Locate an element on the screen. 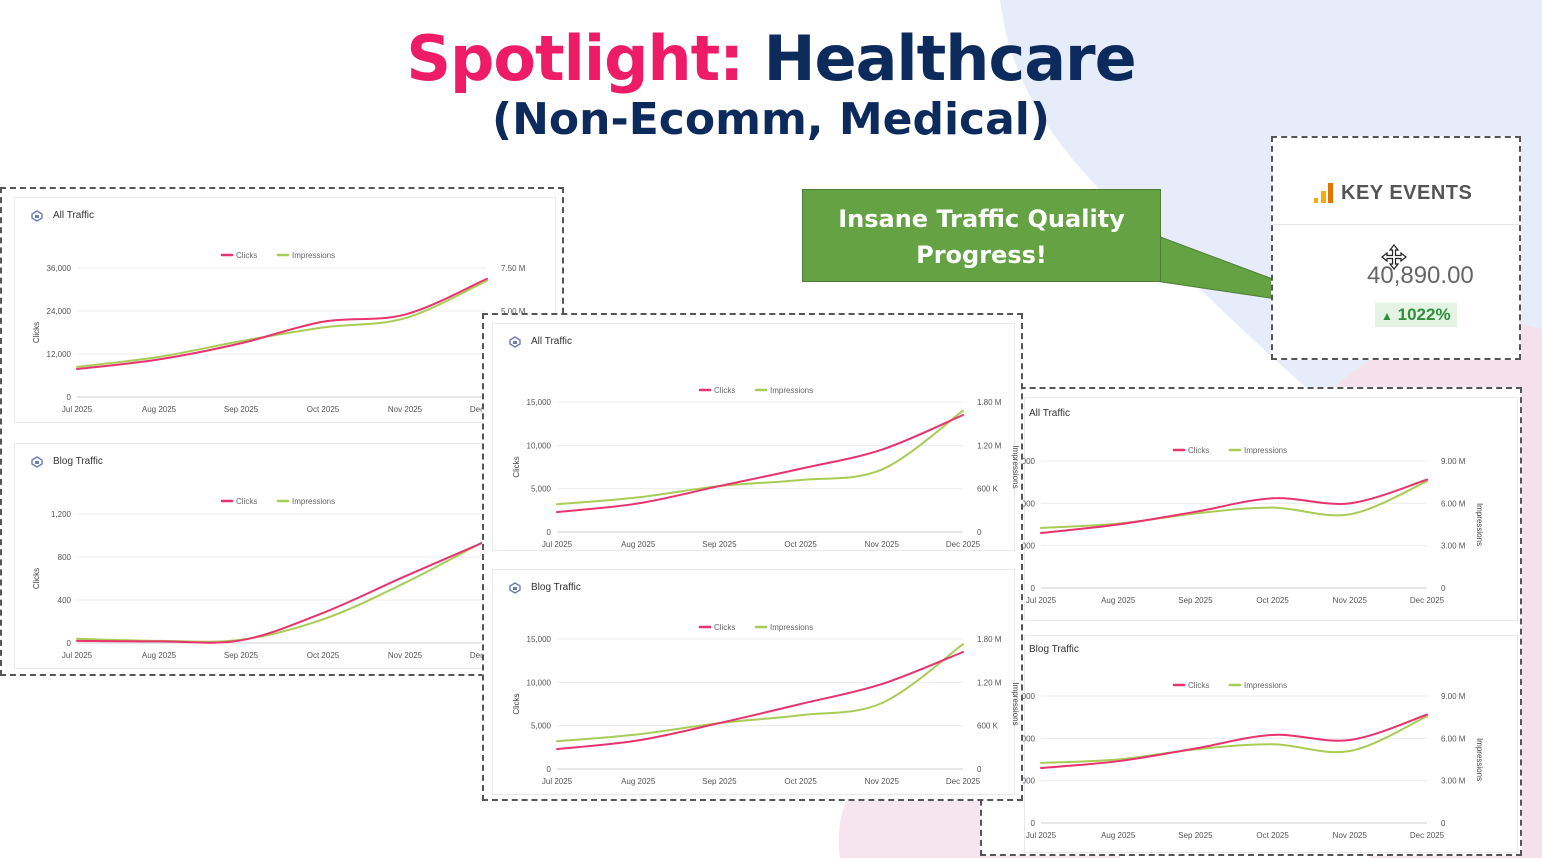 The height and width of the screenshot is (858, 1542). key-events-title: KEY EVENTS is located at coordinates (1407, 193).